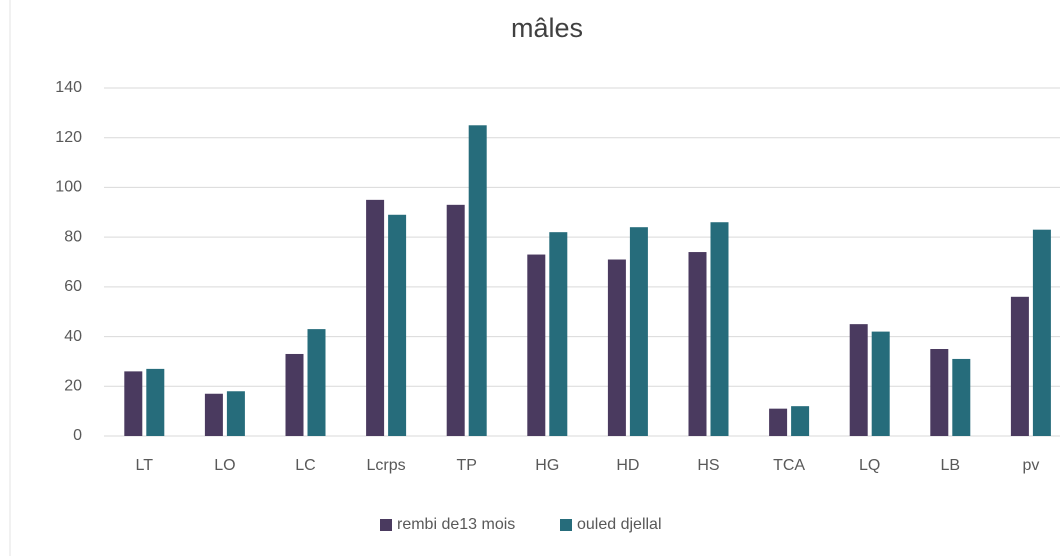 The height and width of the screenshot is (556, 1060). What do you see at coordinates (73, 386) in the screenshot?
I see `y-tick-label: 20` at bounding box center [73, 386].